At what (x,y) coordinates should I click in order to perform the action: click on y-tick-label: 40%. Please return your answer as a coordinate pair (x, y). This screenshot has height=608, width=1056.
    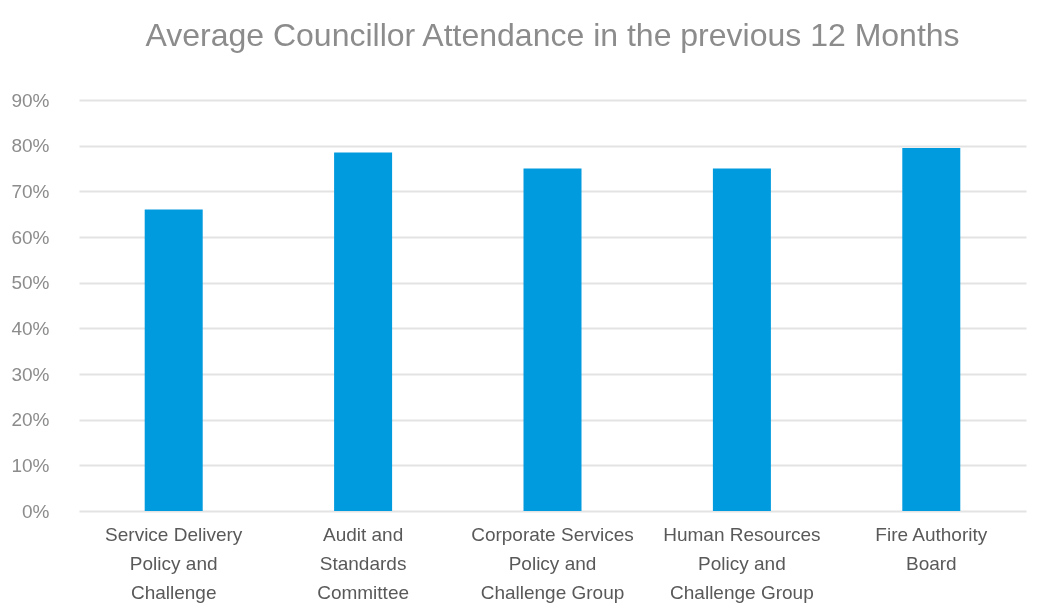
    Looking at the image, I should click on (30, 328).